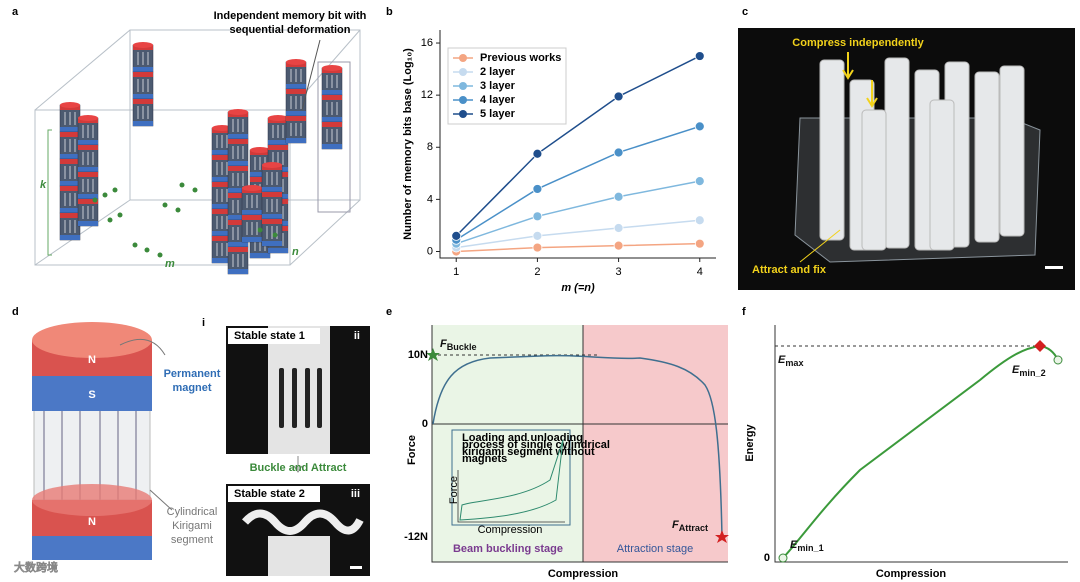 The width and height of the screenshot is (1080, 582). I want to click on energy-curve, so click(920, 451).